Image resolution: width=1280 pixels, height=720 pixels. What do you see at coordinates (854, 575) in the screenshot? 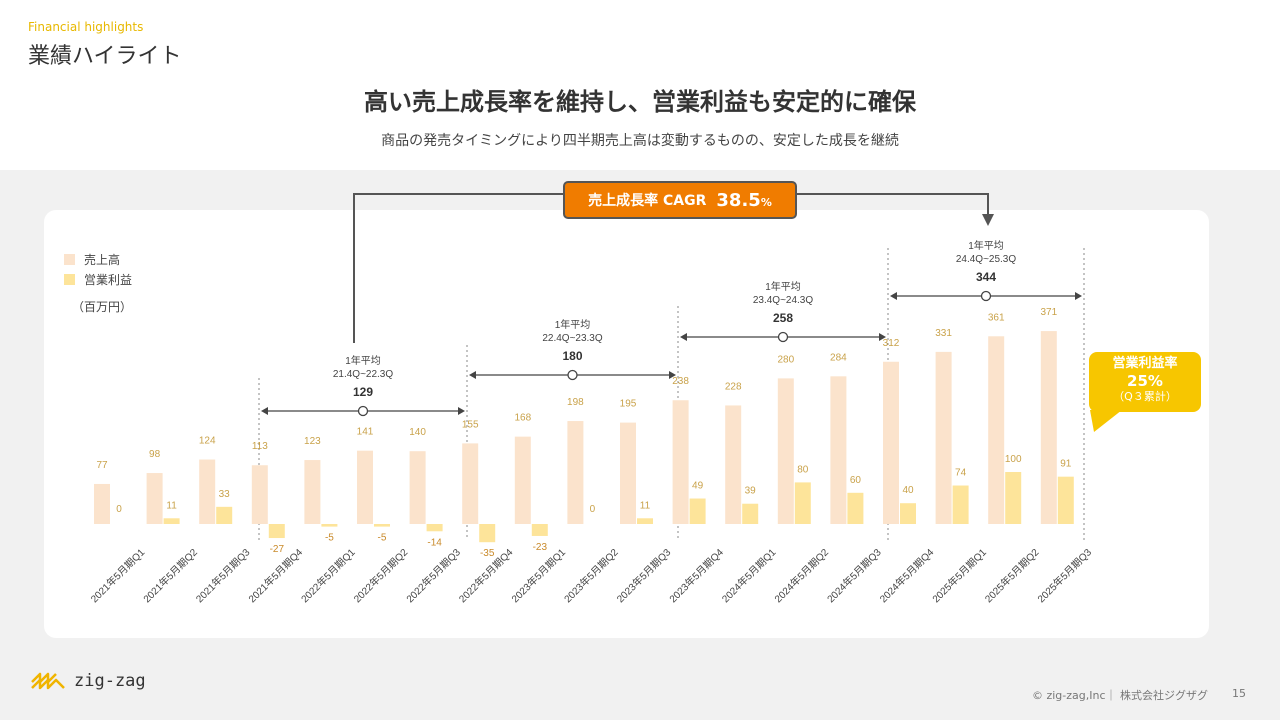
I see `x-tick-label: 2024年5月期Q3` at bounding box center [854, 575].